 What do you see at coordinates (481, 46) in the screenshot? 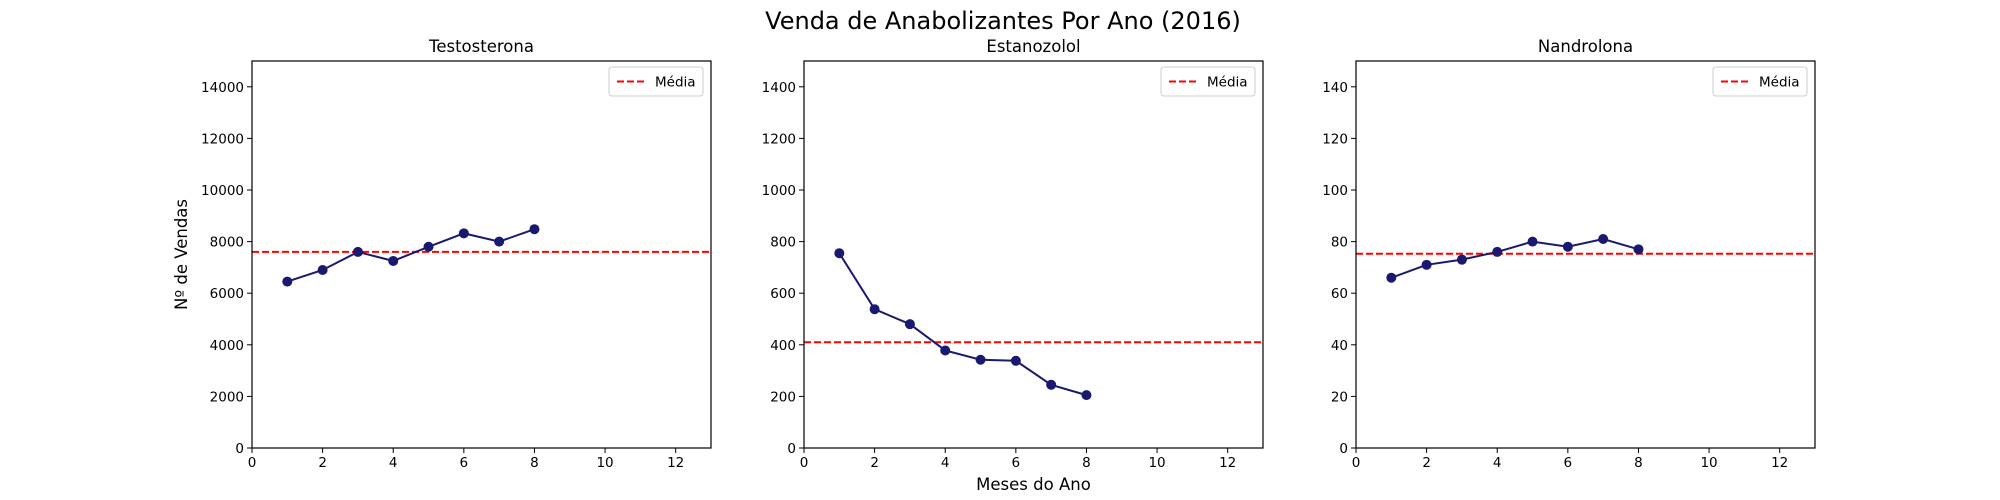
I see `subplot-title: Testosterona` at bounding box center [481, 46].